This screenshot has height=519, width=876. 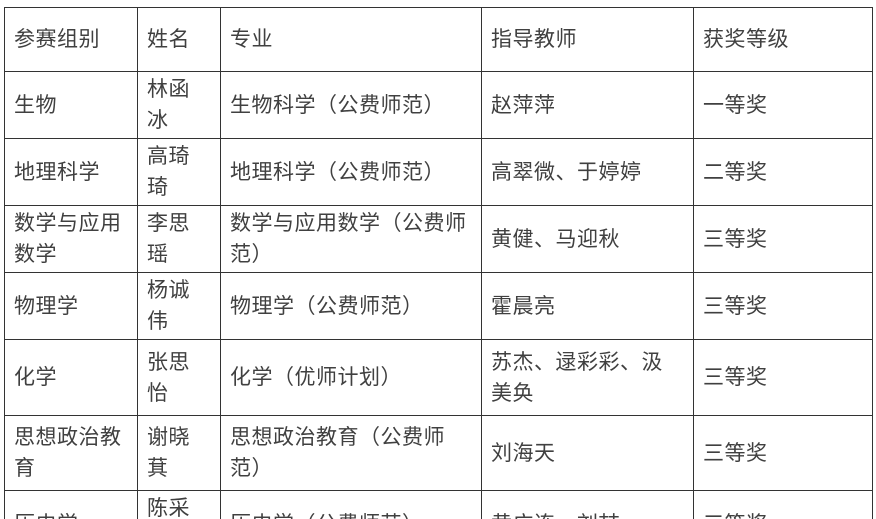 What do you see at coordinates (351, 377) in the screenshot?
I see `major-cell: 化学（优师计划）` at bounding box center [351, 377].